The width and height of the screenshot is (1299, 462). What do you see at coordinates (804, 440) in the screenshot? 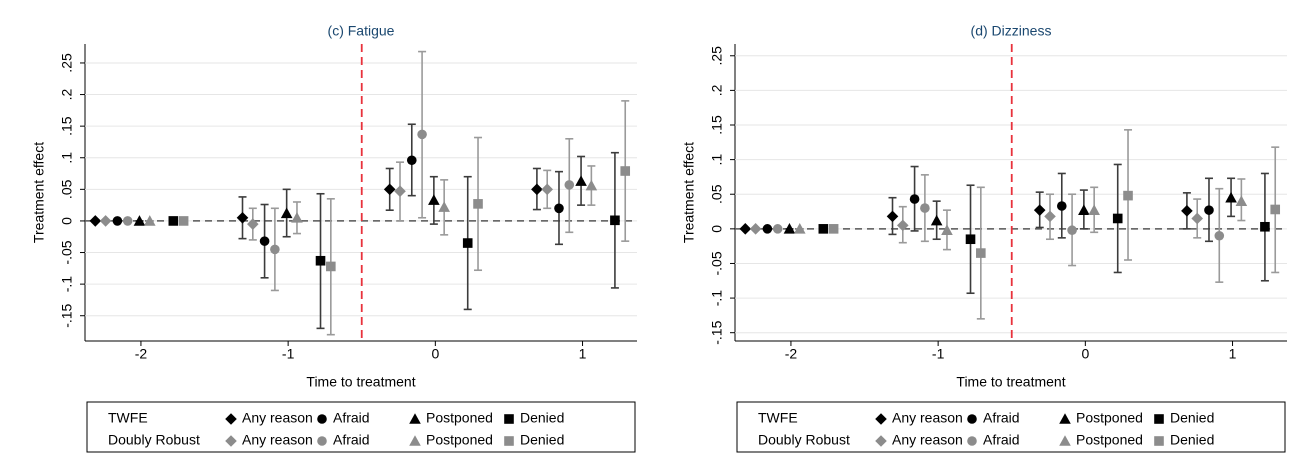
I see `legend-group-label: Doubly Robust` at bounding box center [804, 440].